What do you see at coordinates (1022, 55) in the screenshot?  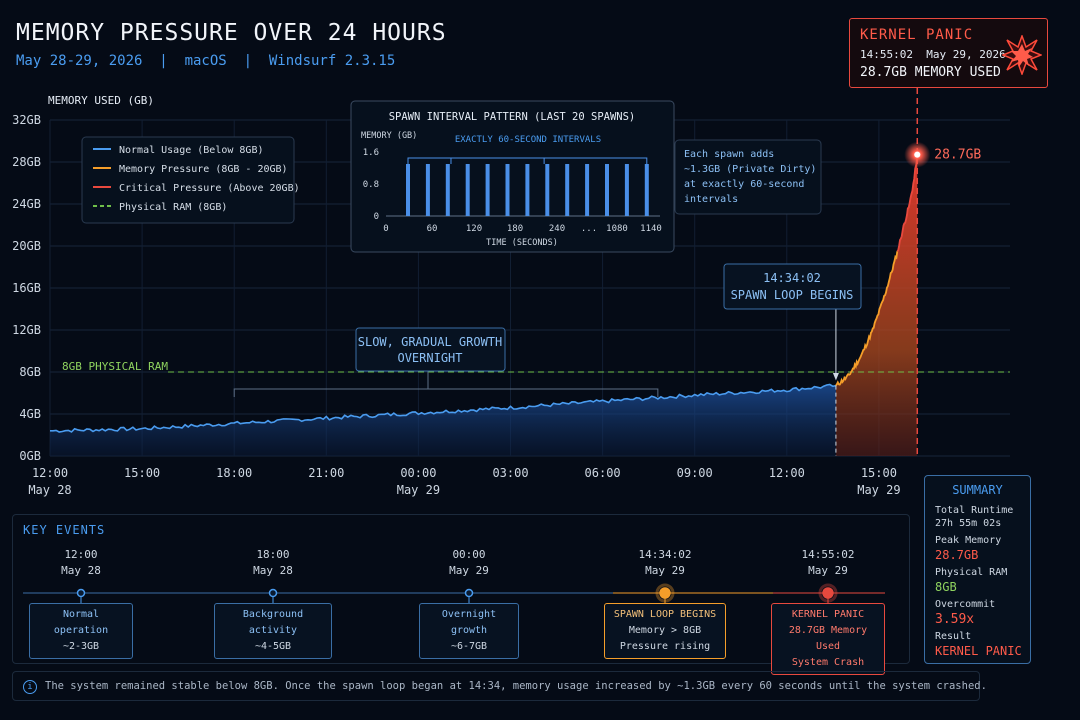 I see `explosion-icon` at bounding box center [1022, 55].